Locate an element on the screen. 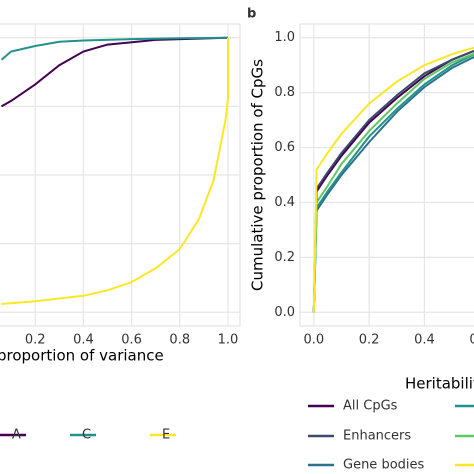  legend-label: Gene bodies is located at coordinates (384, 465).